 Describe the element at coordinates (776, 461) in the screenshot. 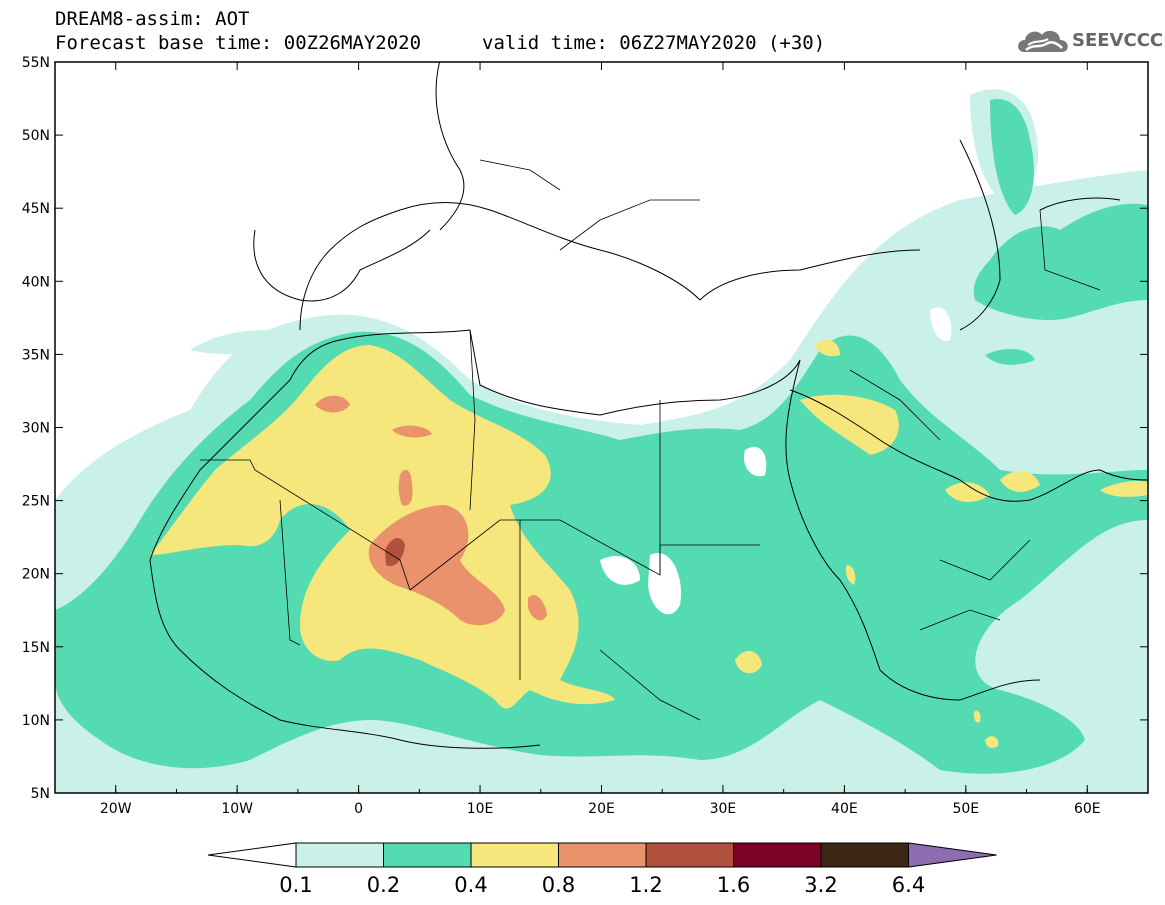

I see `aot-clean-areas` at that location.